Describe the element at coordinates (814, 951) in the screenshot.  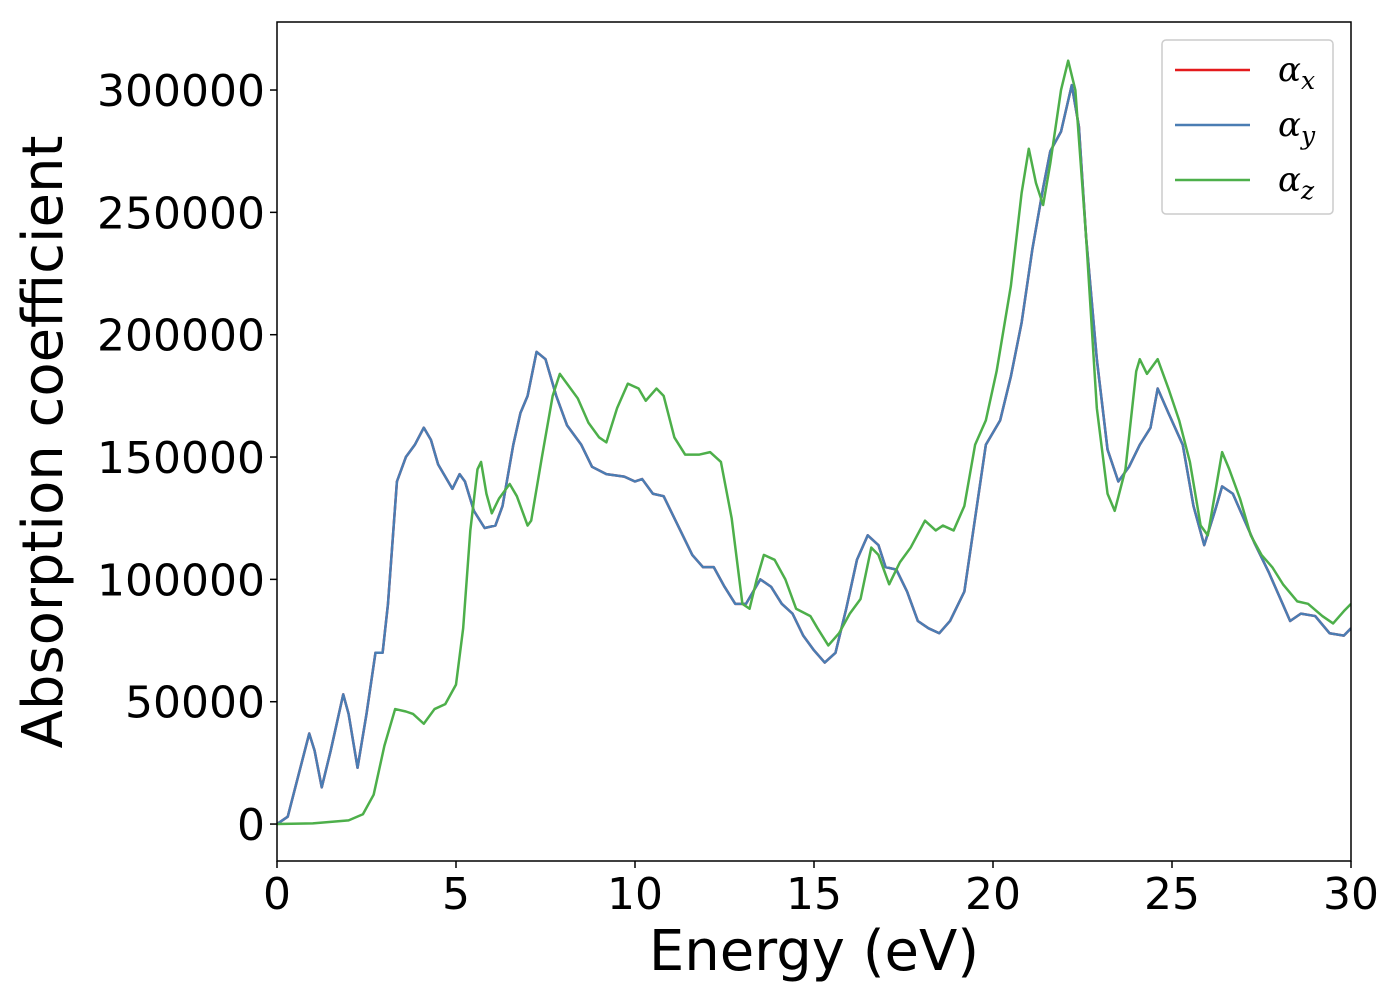
I see `x-axis-label: Energy (eV)` at that location.